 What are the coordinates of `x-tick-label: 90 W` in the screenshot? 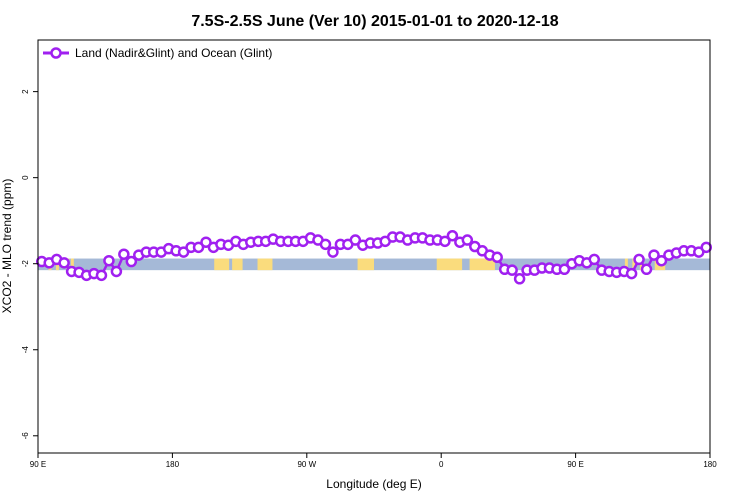 It's located at (306, 464).